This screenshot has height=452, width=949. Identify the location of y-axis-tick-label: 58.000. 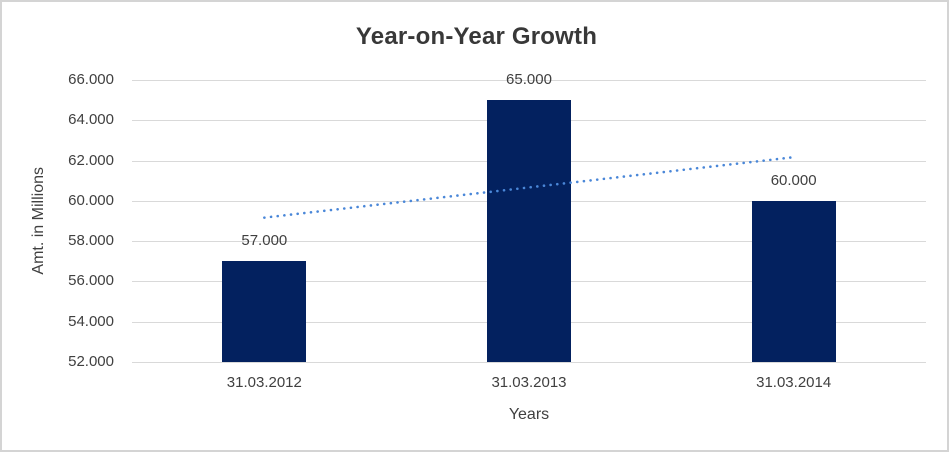
(91, 241).